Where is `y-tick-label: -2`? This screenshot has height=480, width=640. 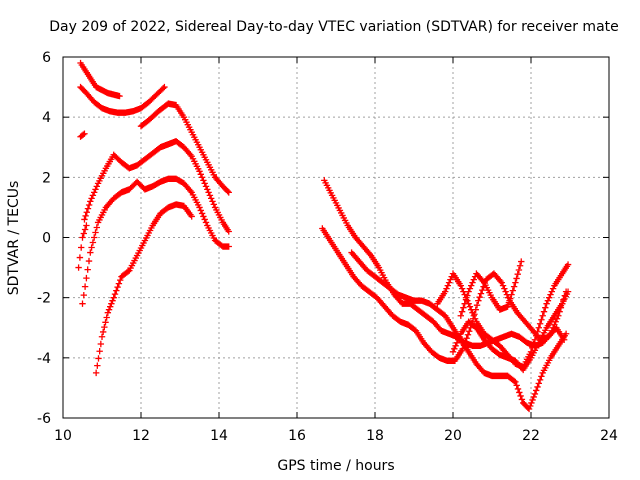
y-tick-label: -2 is located at coordinates (44, 299).